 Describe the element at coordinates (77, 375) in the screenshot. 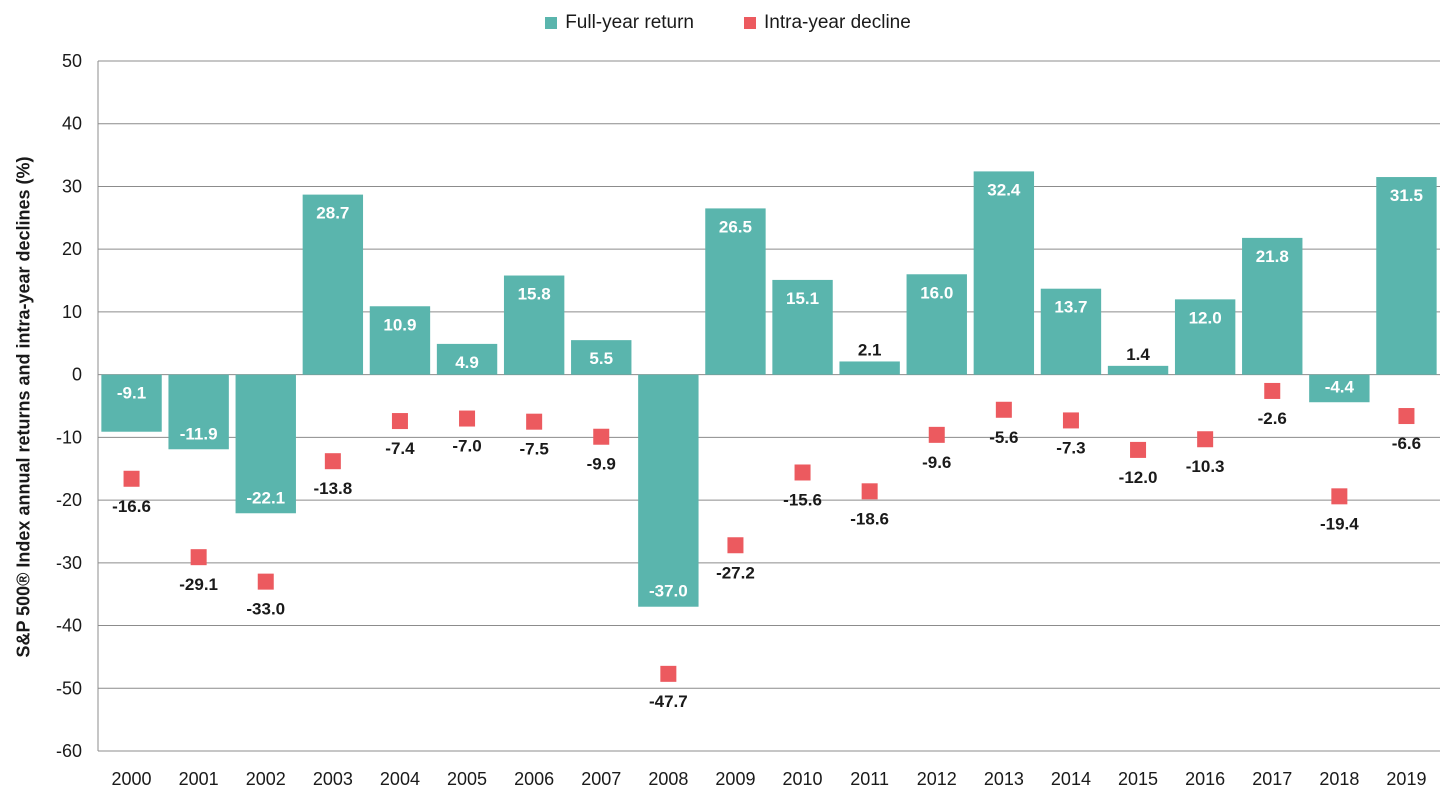

I see `y-tick-label: 0` at that location.